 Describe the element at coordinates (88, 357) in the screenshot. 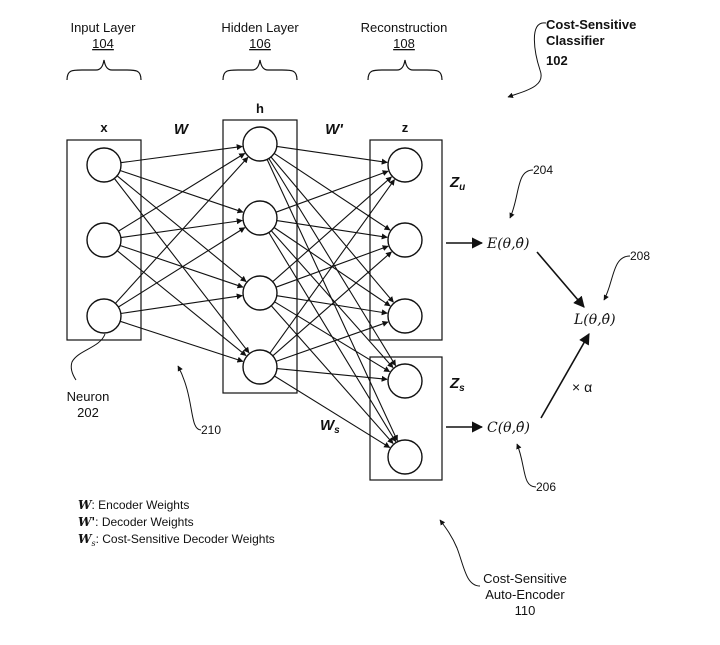

I see `neuron-leader-line` at that location.